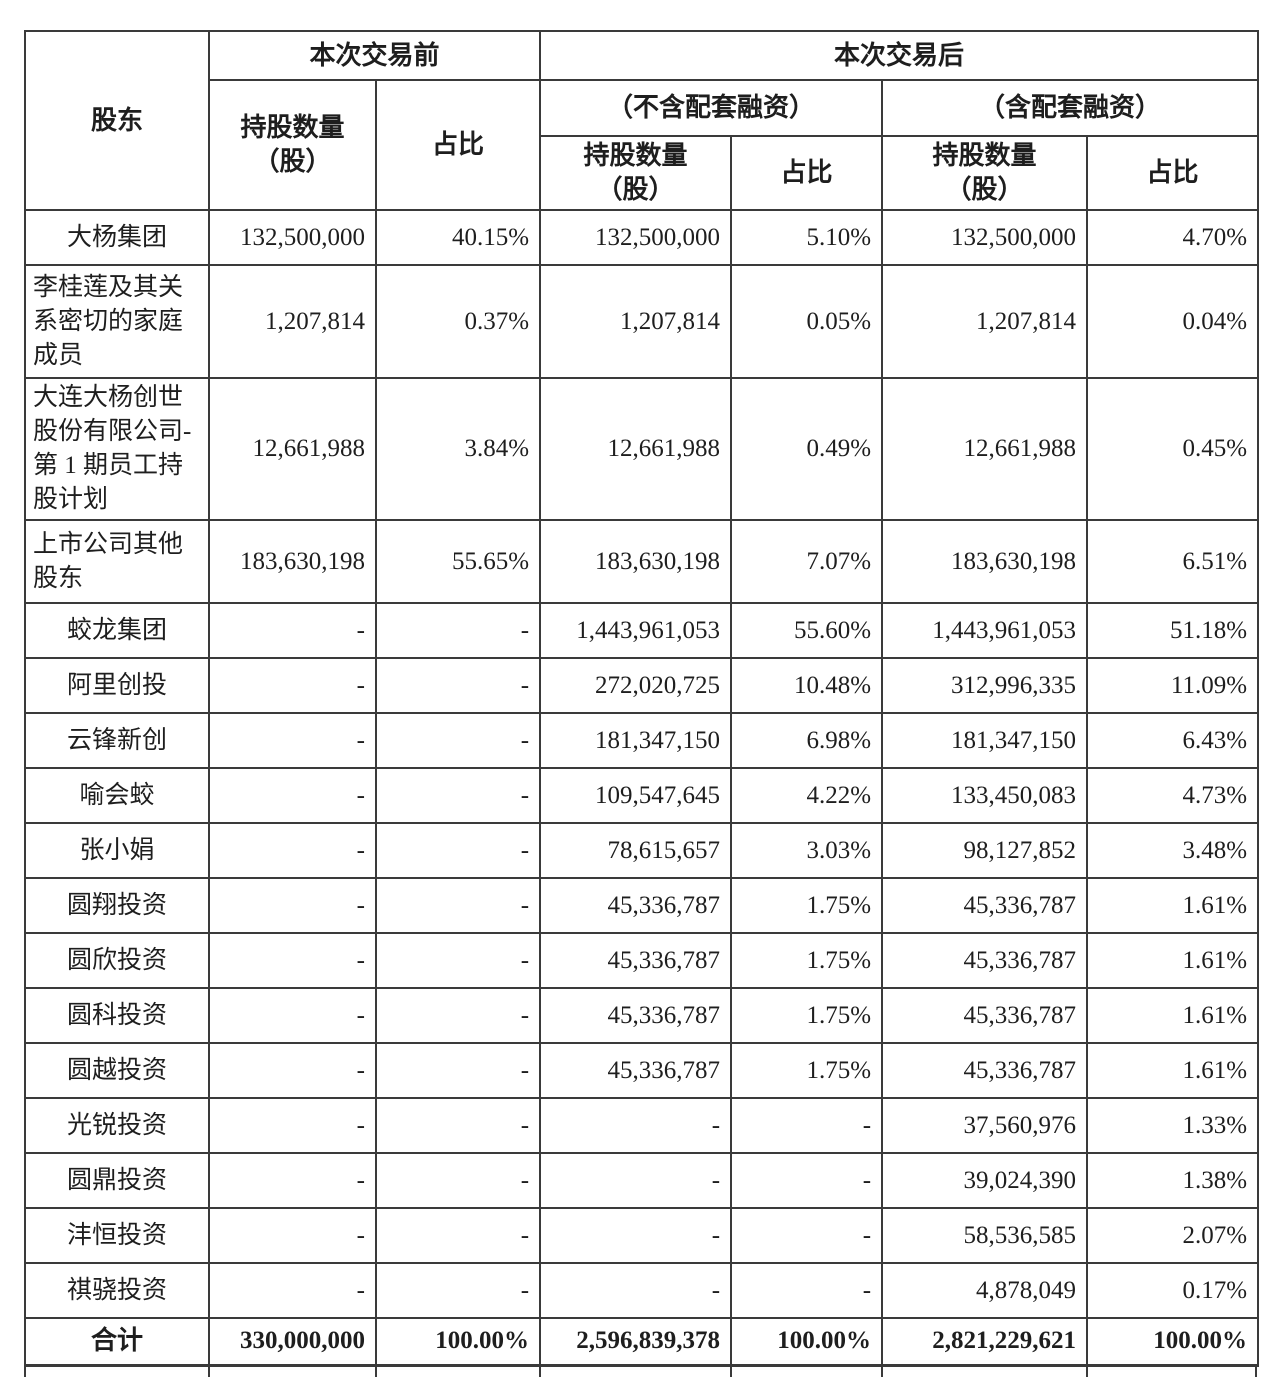  I want to click on value-cell: 37,560,976, so click(985, 1125).